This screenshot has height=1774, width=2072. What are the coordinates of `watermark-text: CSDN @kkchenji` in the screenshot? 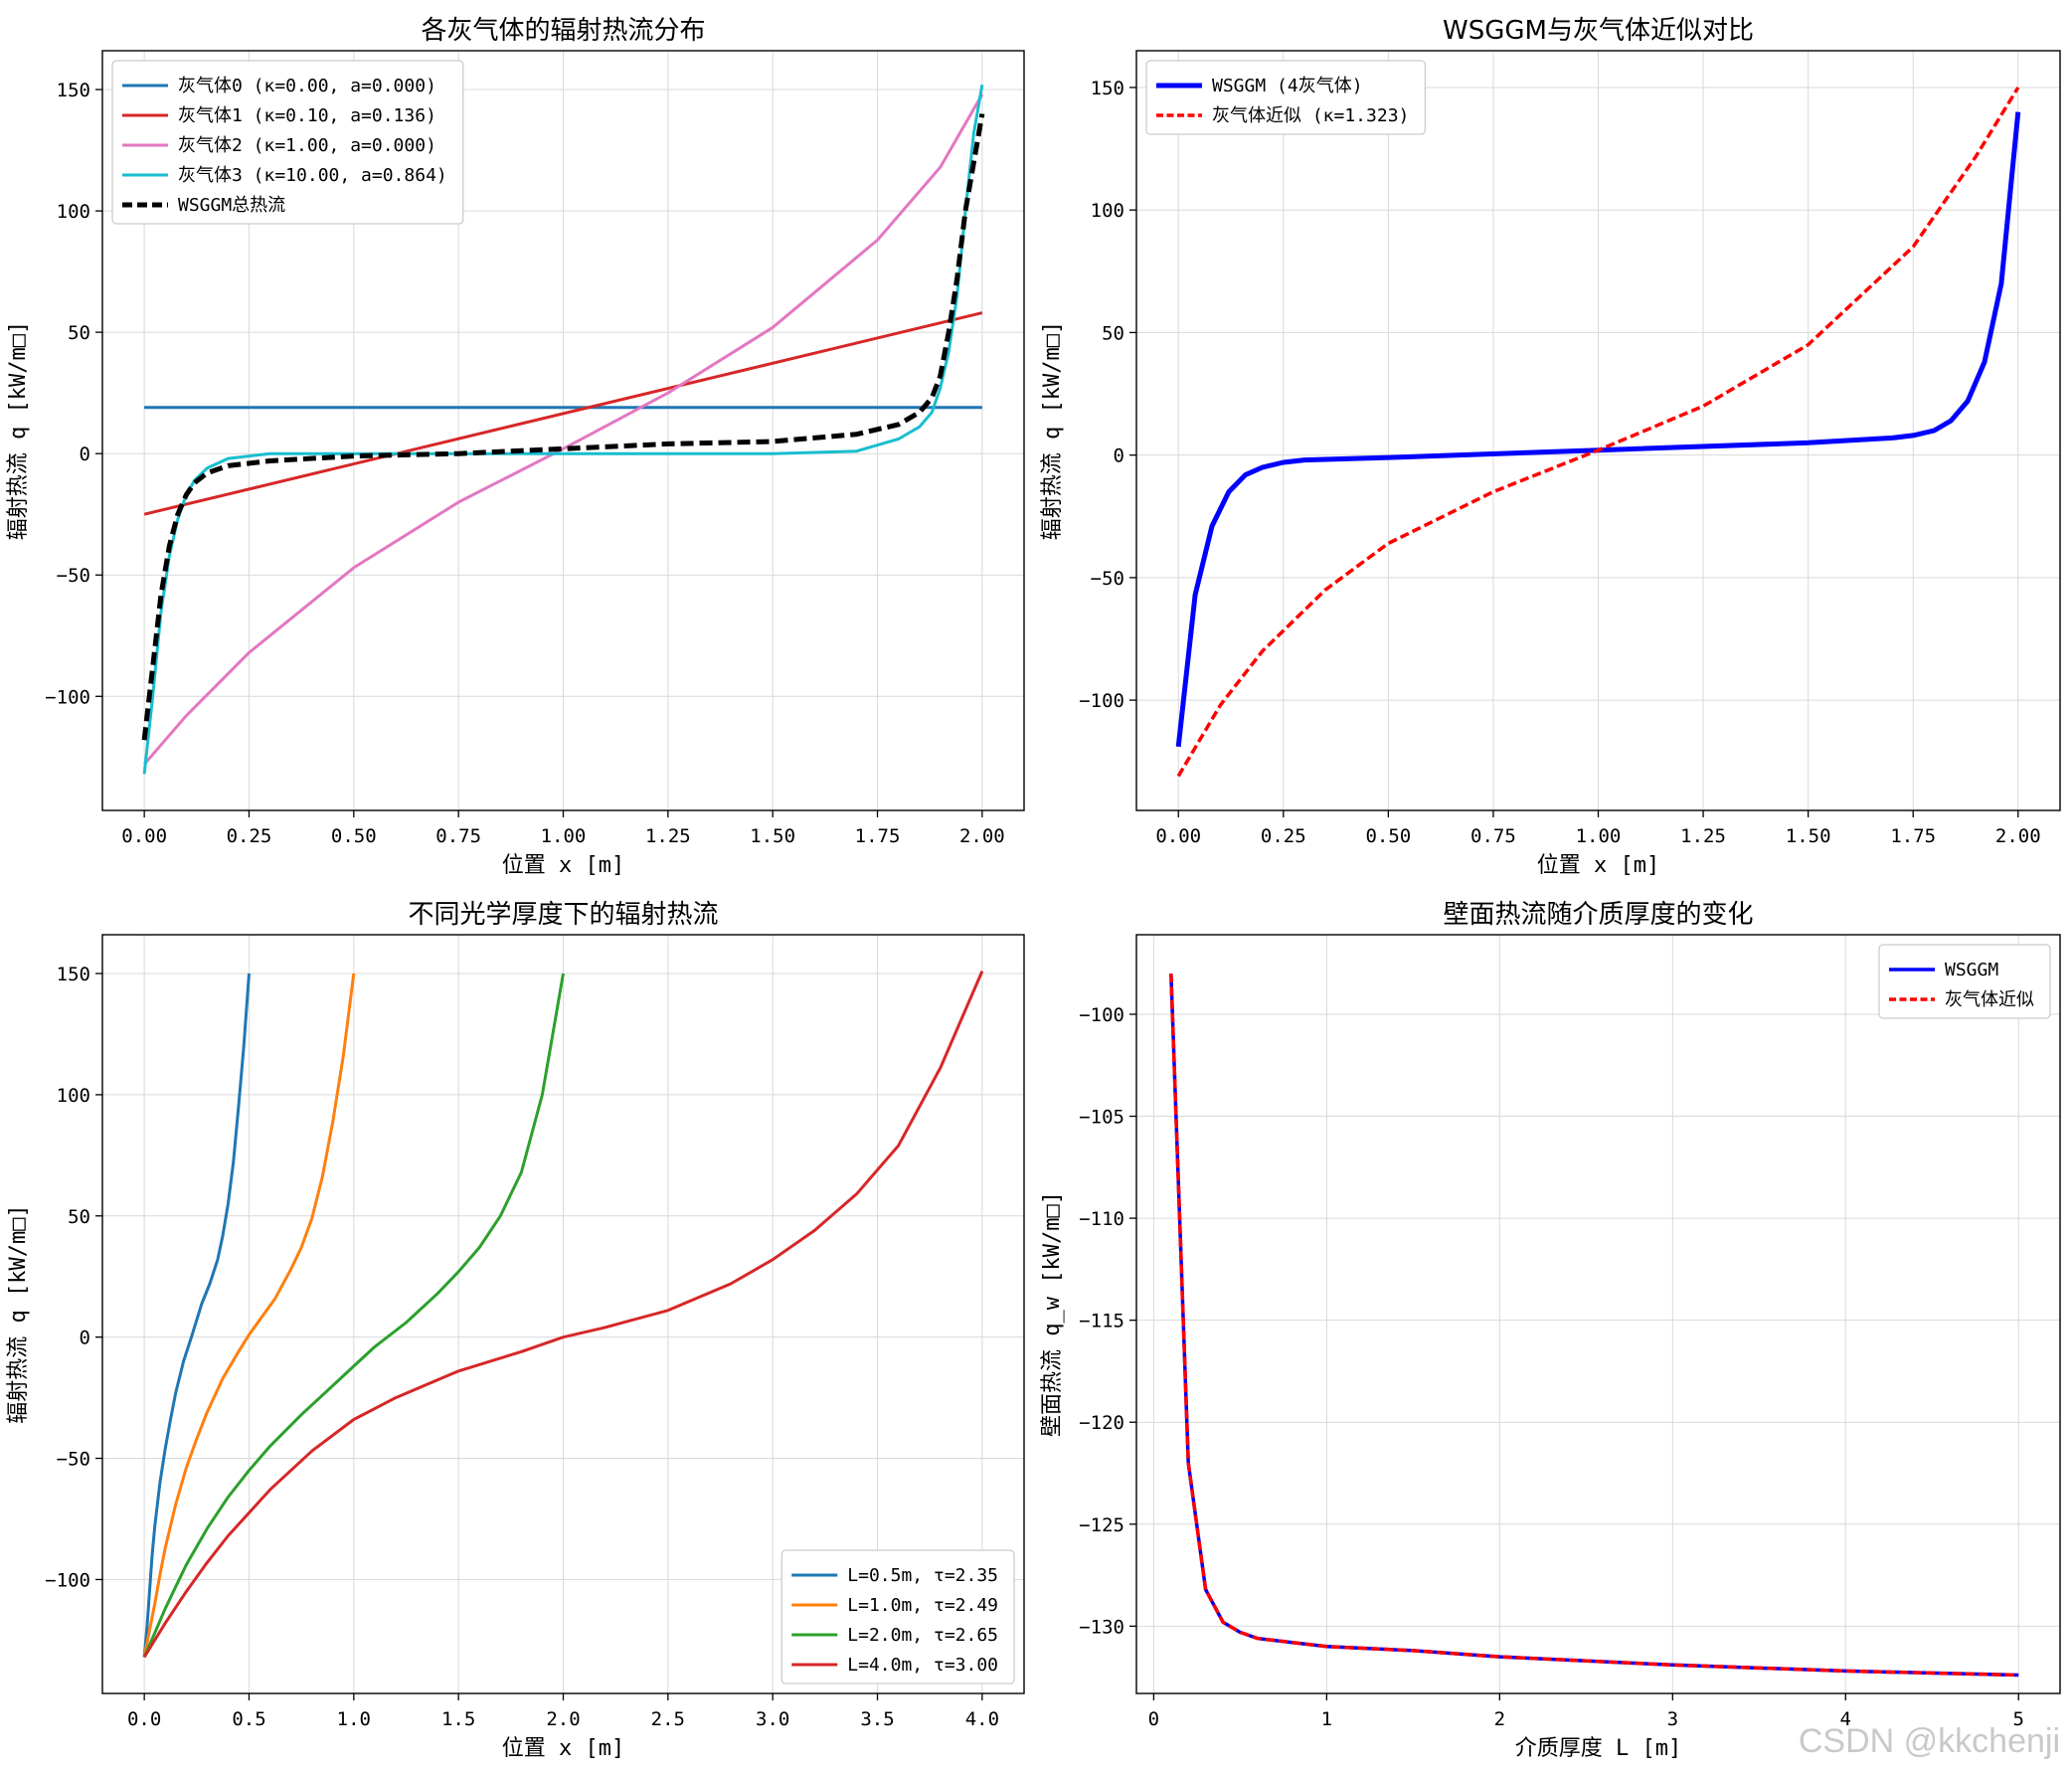 It's located at (1929, 1741).